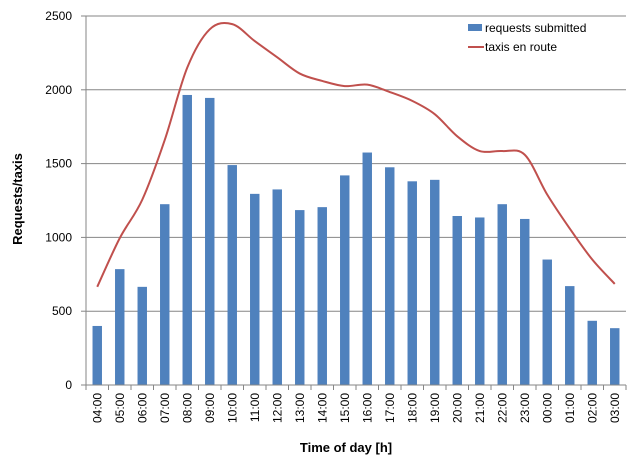 The width and height of the screenshot is (627, 463). I want to click on x-tick-label: 12:00, so click(277, 408).